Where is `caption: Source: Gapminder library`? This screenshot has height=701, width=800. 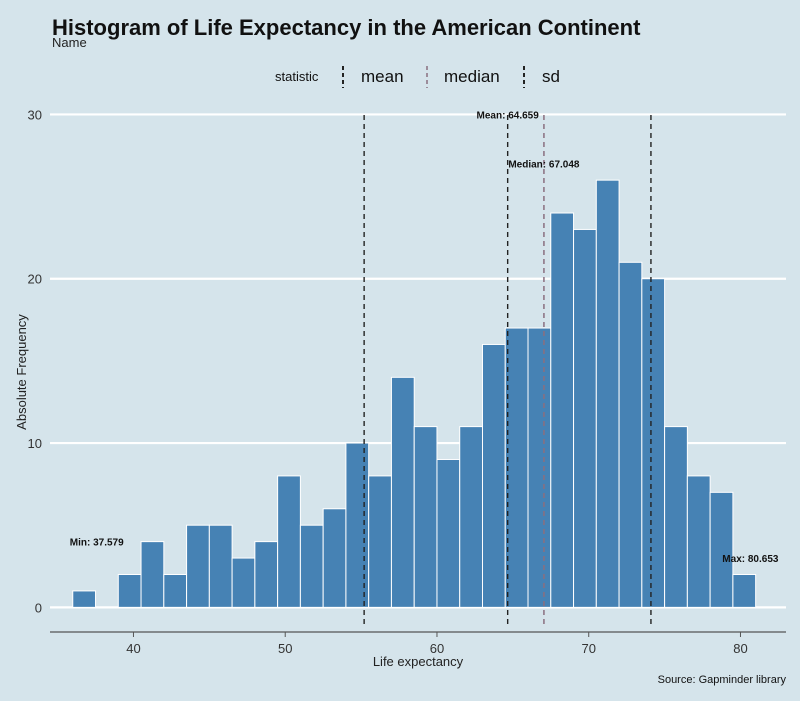
caption: Source: Gapminder library is located at coordinates (722, 680).